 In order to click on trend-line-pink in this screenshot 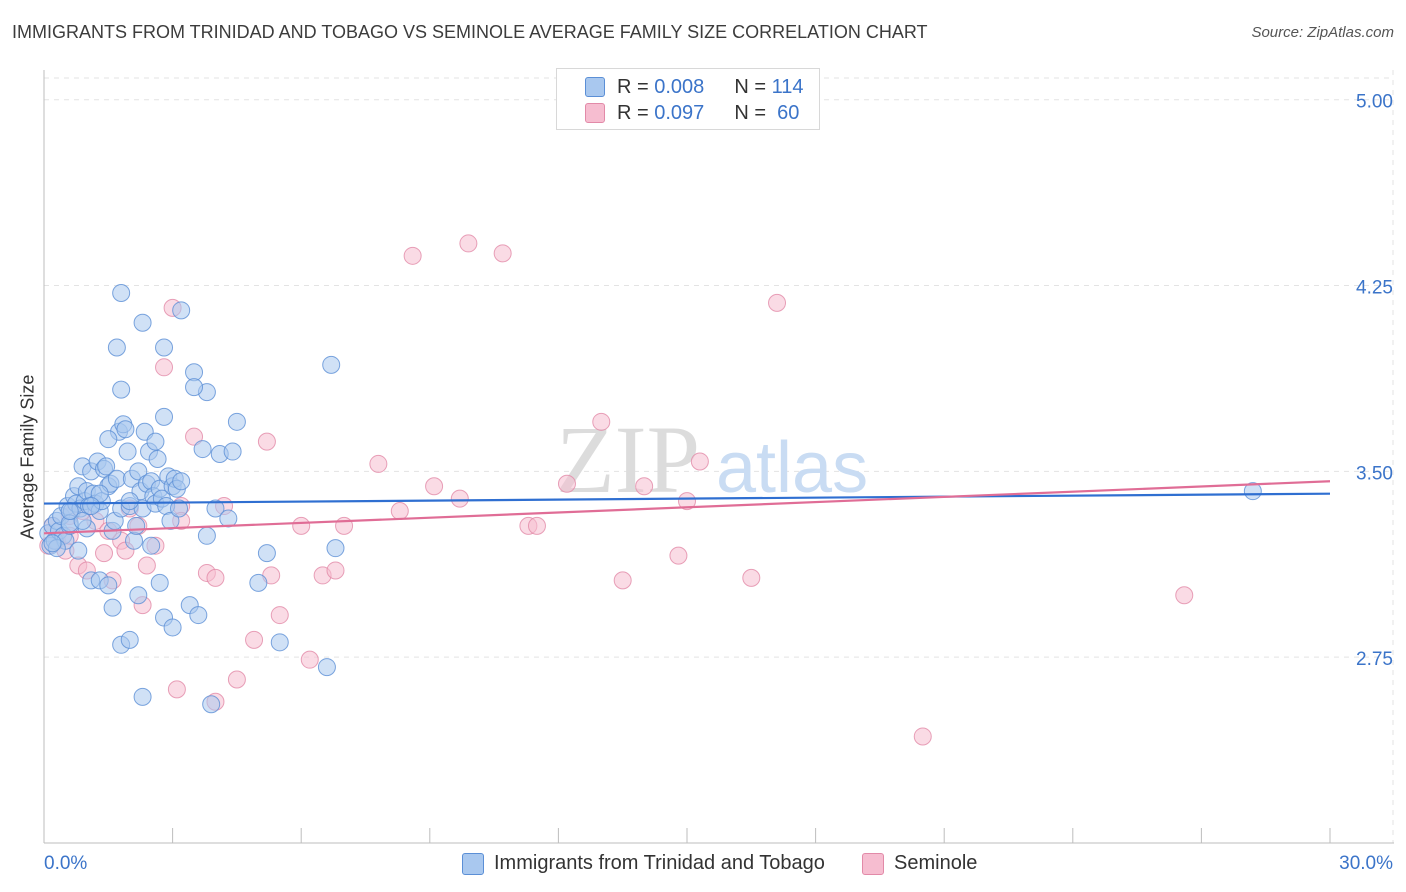, I will do `click(687, 507)`.